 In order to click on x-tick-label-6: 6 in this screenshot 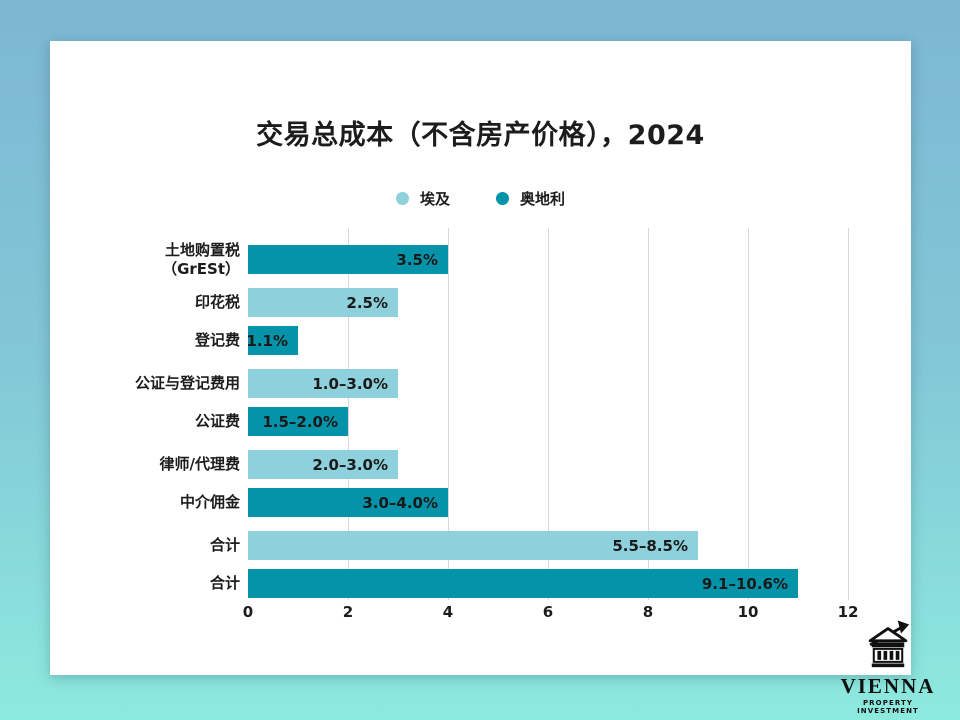, I will do `click(548, 612)`.